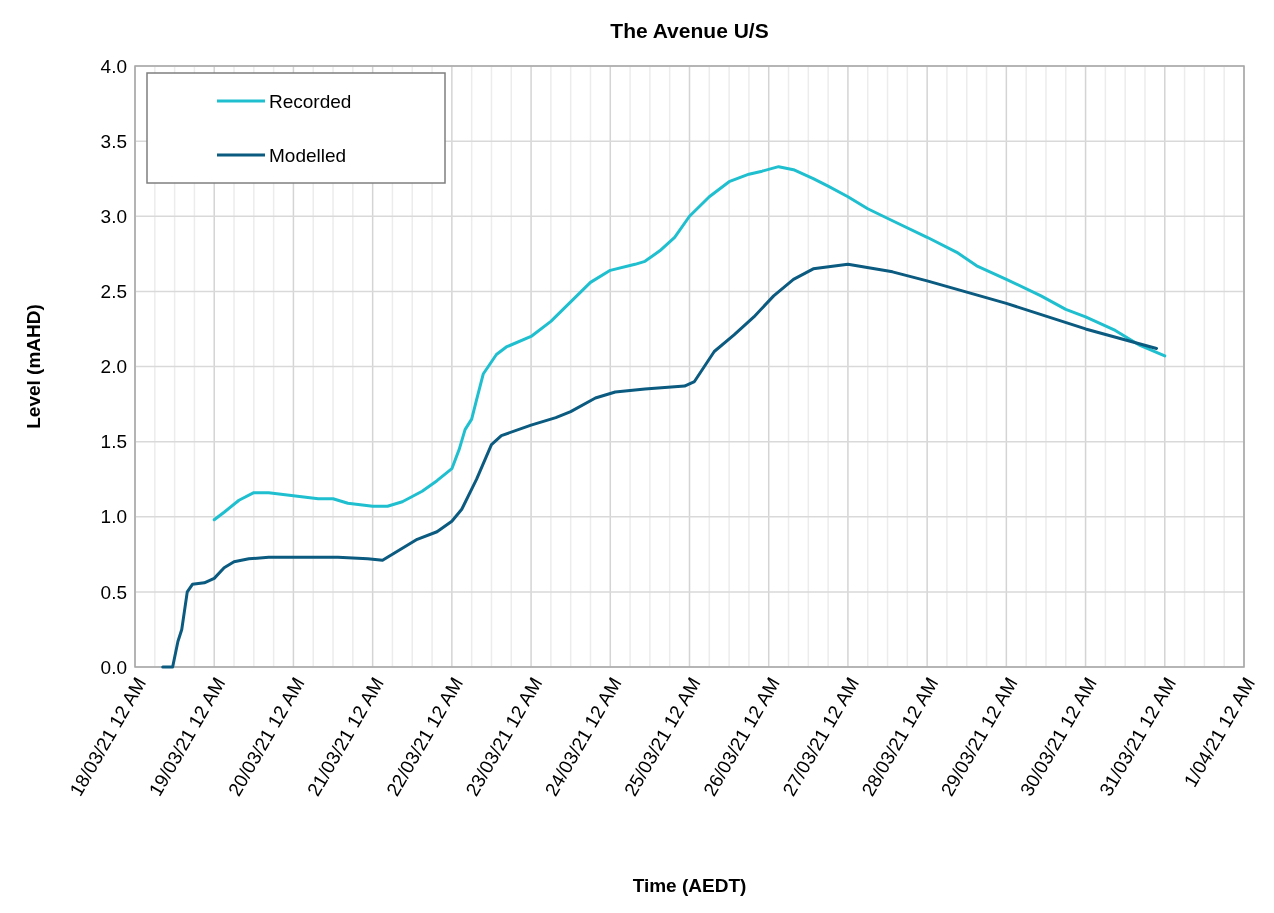  I want to click on y-tick-label: 4.0, so click(113, 66).